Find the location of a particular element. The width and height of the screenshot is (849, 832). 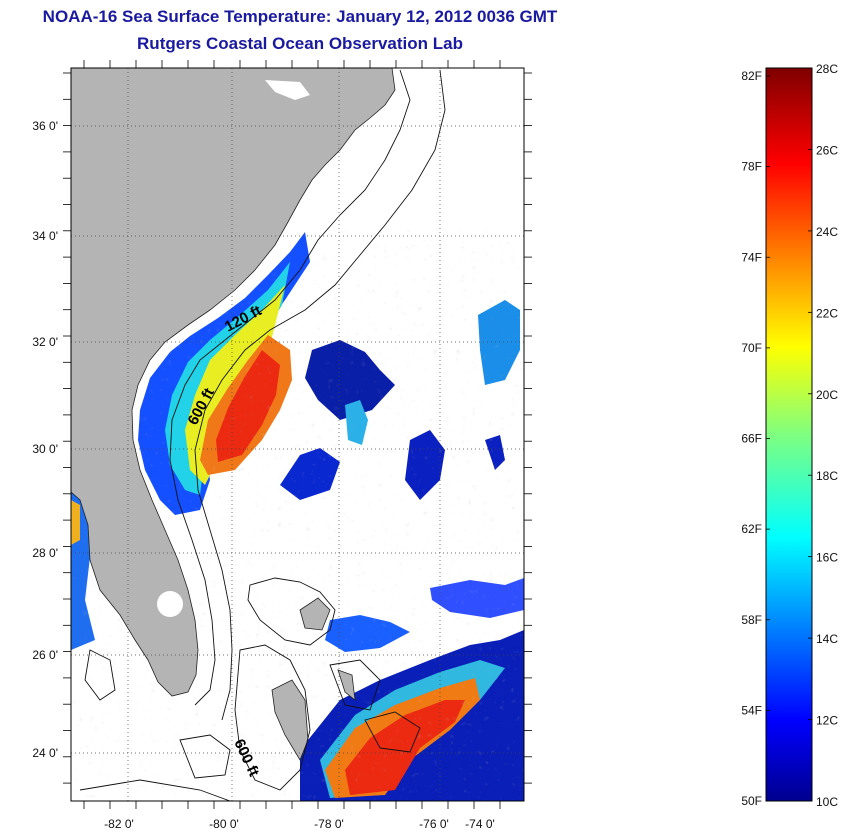

longitude-label: -76 0' is located at coordinates (434, 824).